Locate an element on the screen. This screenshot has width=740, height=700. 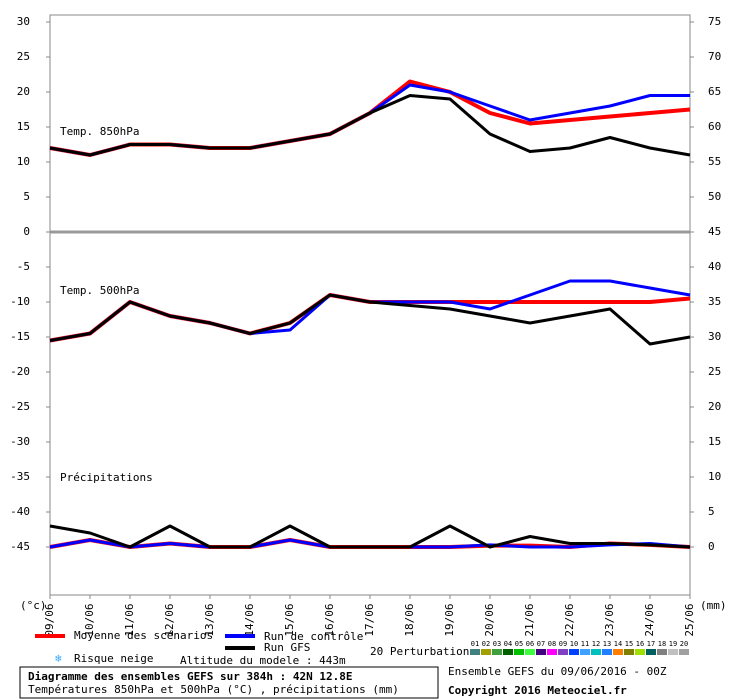
x-tick-label: 15/06 is located at coordinates (289, 619).